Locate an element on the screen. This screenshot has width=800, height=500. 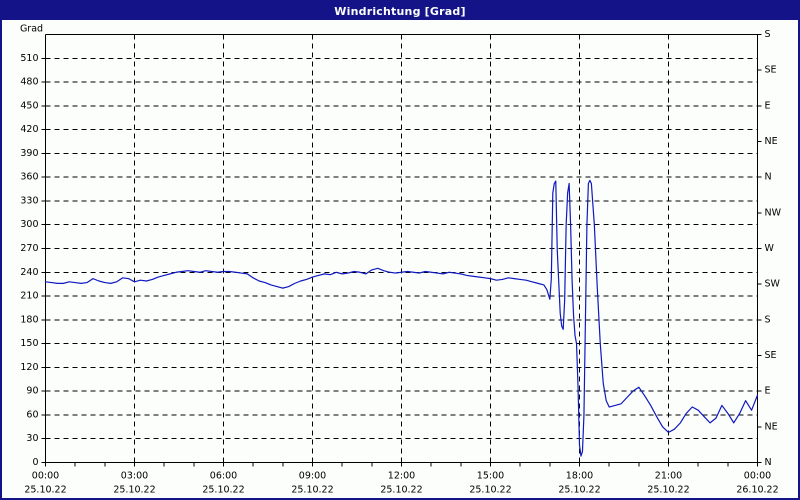
y-tick-label: 30 is located at coordinates (32, 438).